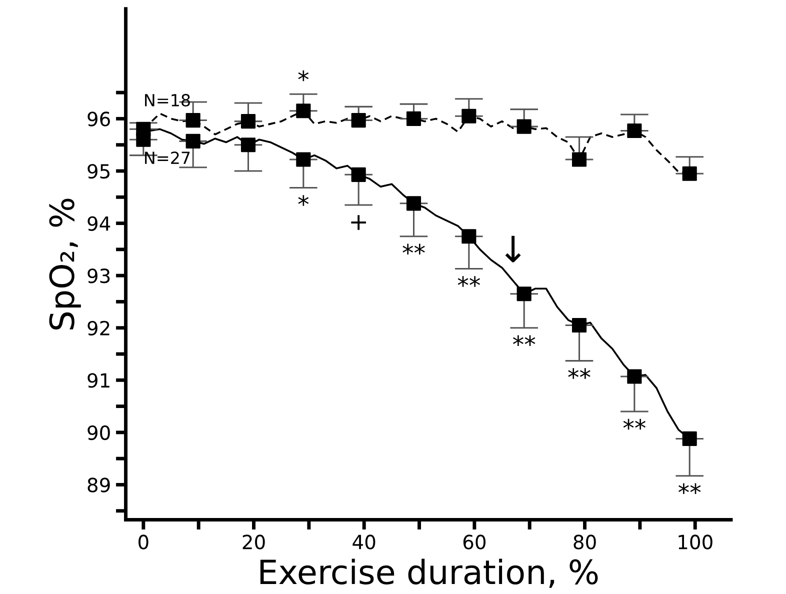 The image size is (786, 594). Describe the element at coordinates (65, 264) in the screenshot. I see `y-axis-title: SpO₂, %` at that location.